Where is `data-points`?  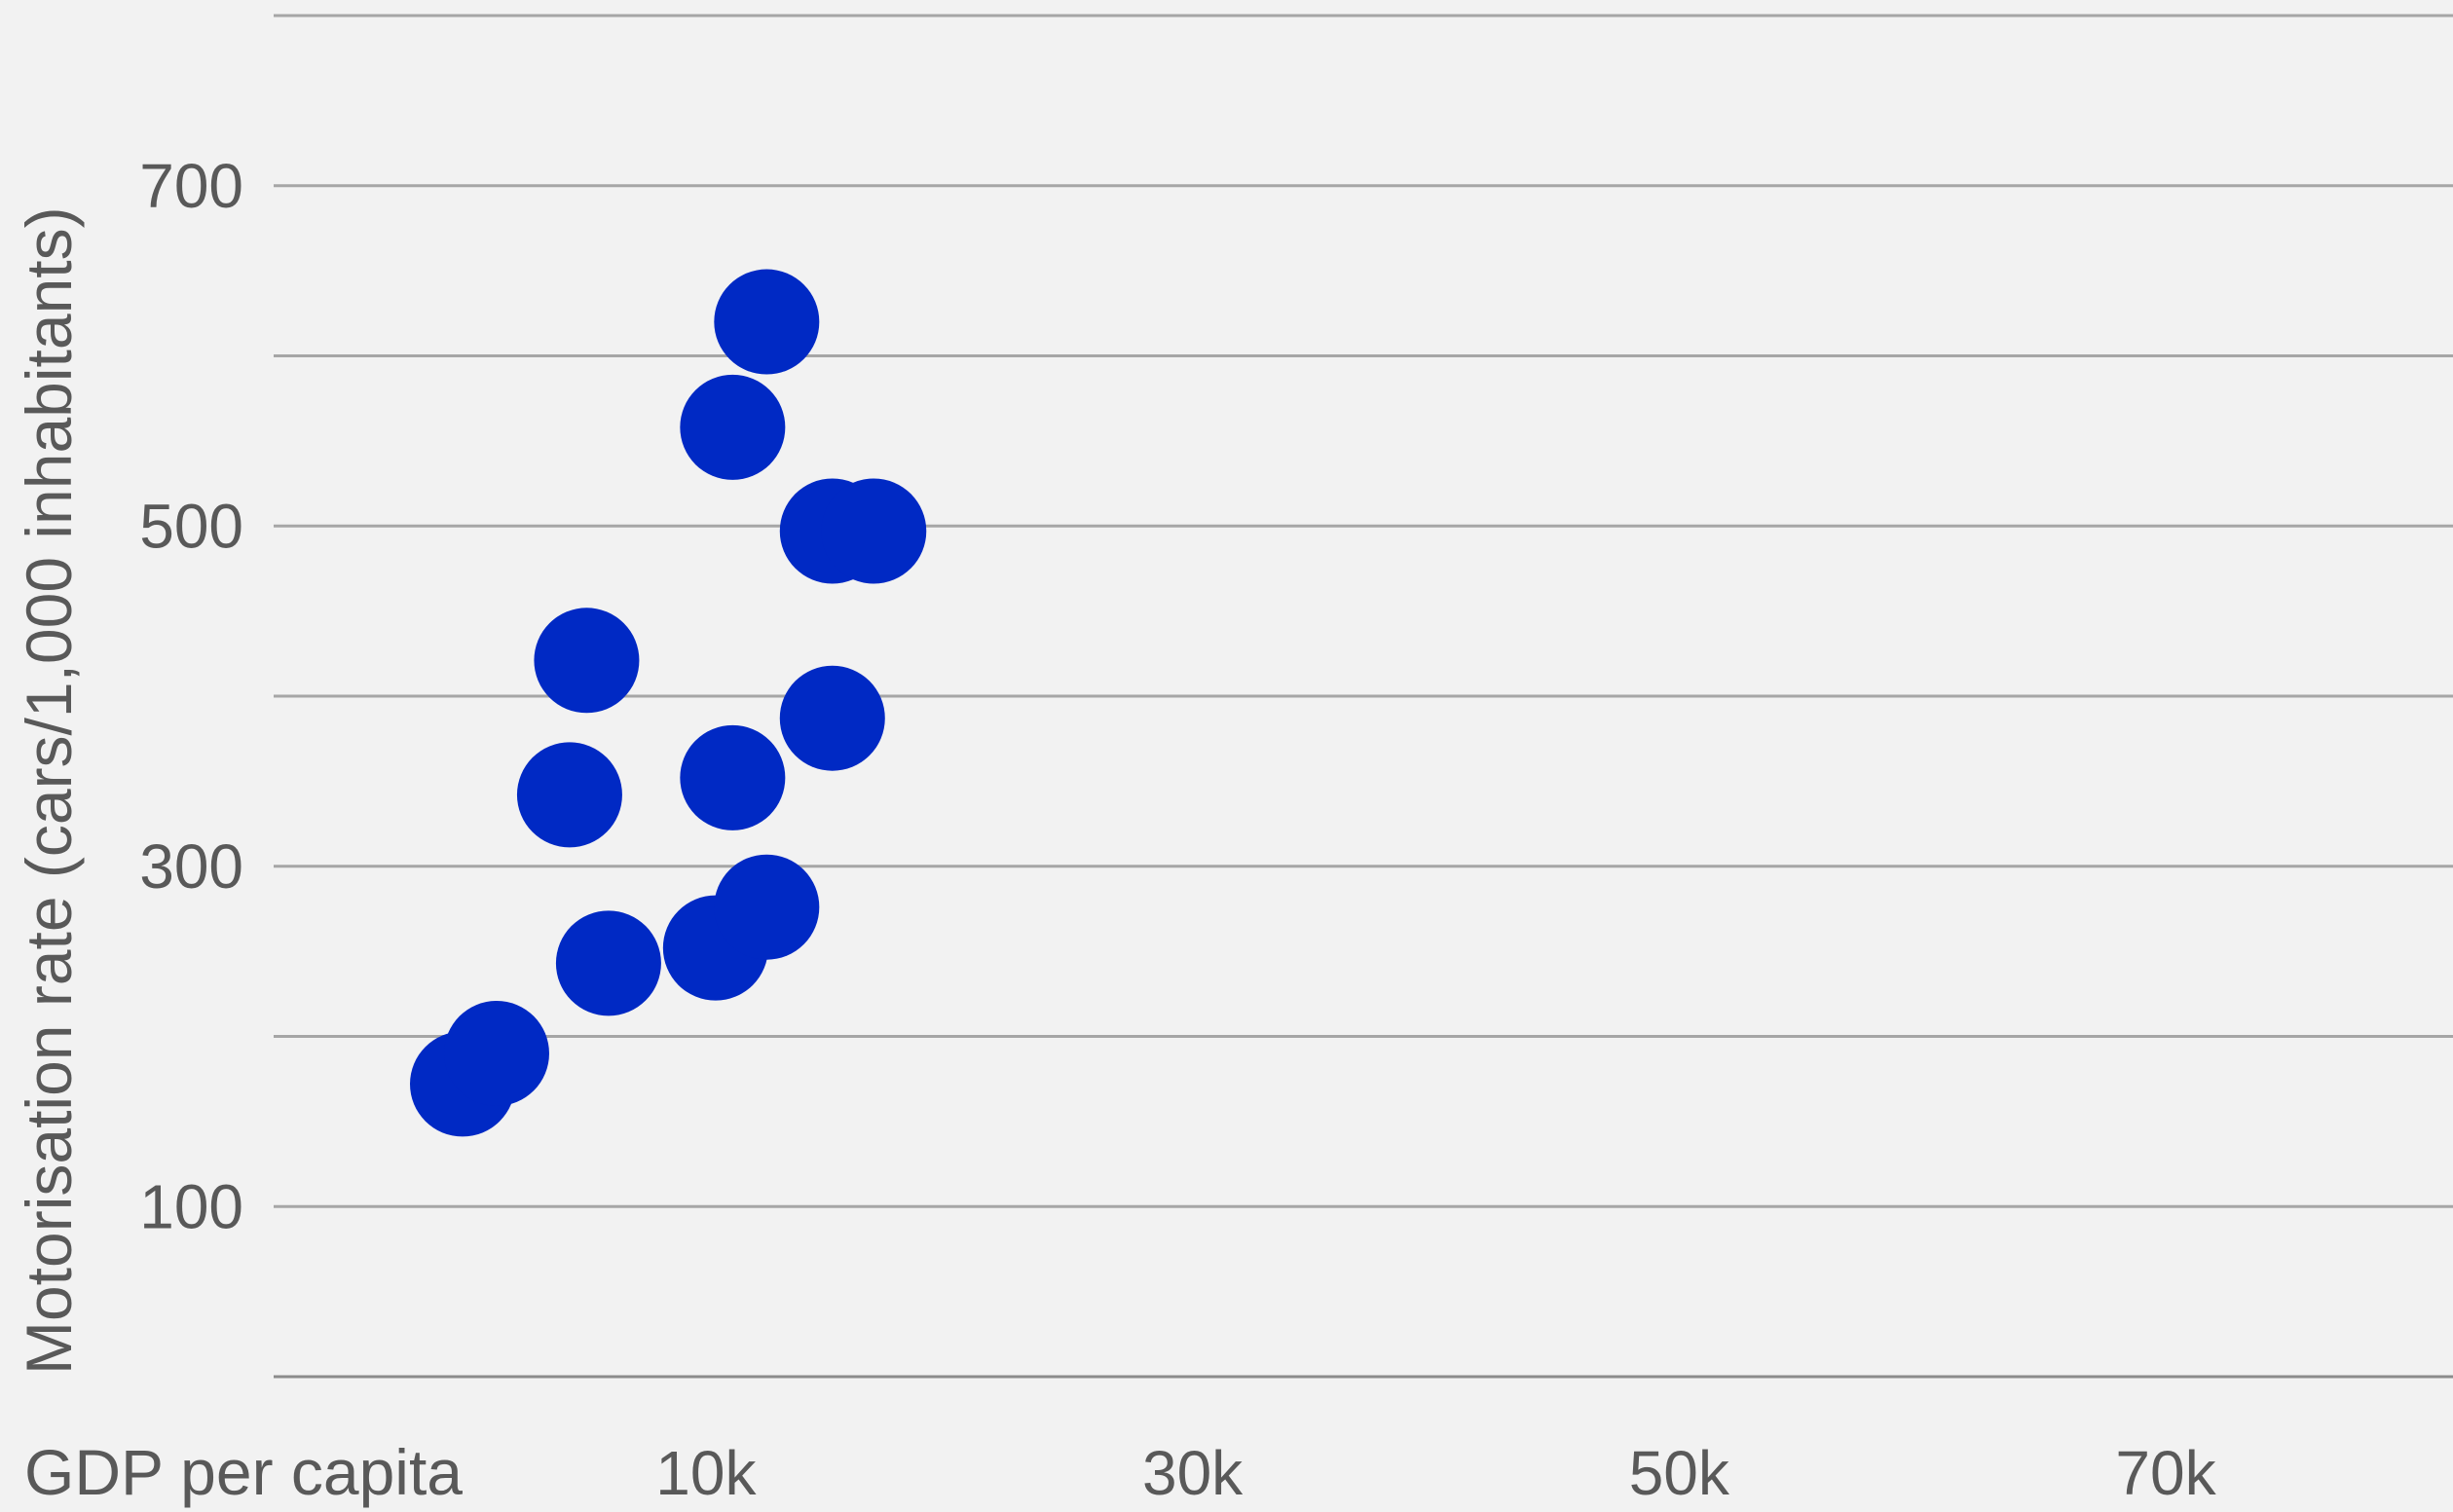
data-points is located at coordinates (669, 703).